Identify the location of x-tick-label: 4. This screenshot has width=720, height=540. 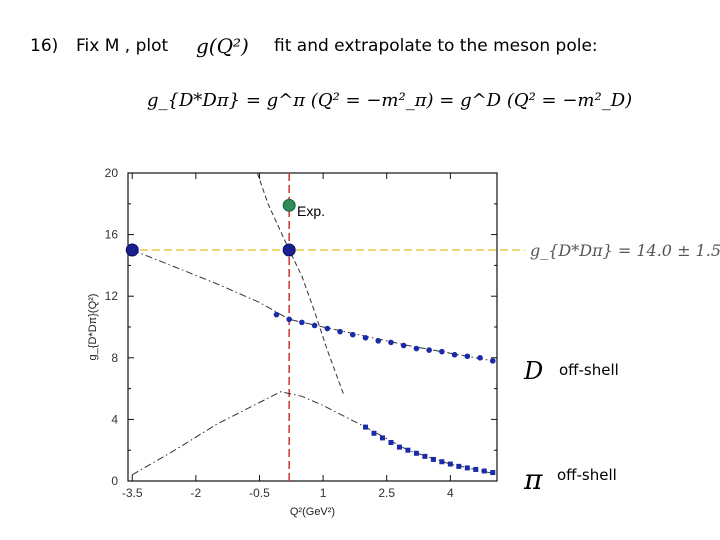
(450, 493).